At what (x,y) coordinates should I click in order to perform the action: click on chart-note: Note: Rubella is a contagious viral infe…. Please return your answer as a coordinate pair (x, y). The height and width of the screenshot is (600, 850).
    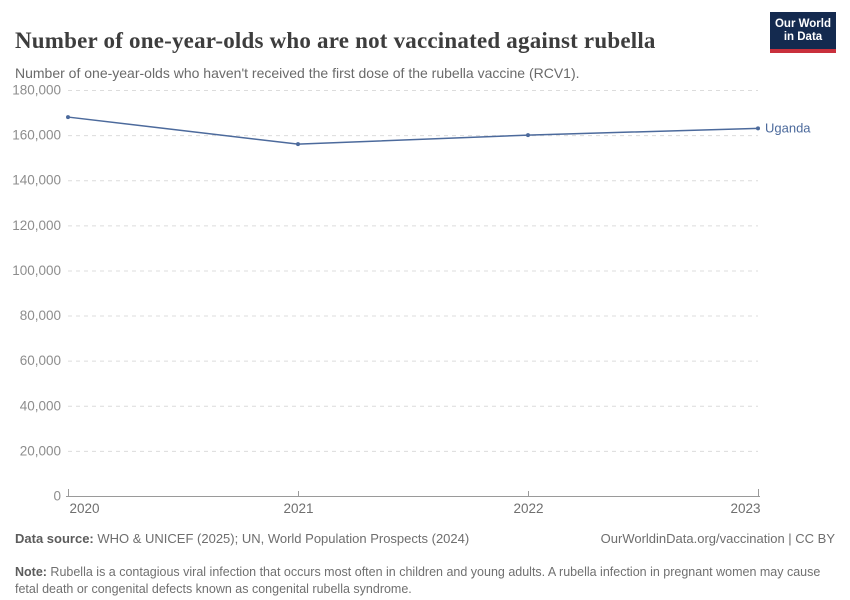
    Looking at the image, I should click on (426, 581).